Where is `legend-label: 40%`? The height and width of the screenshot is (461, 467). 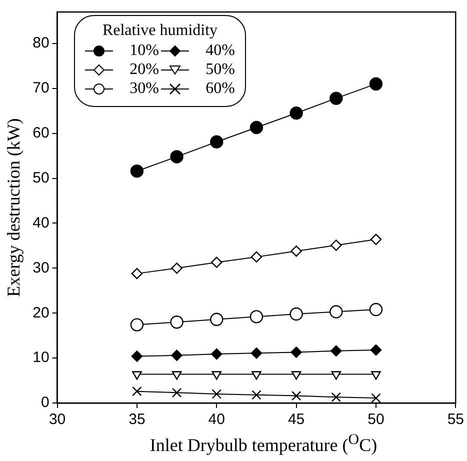 legend-label: 40% is located at coordinates (219, 51).